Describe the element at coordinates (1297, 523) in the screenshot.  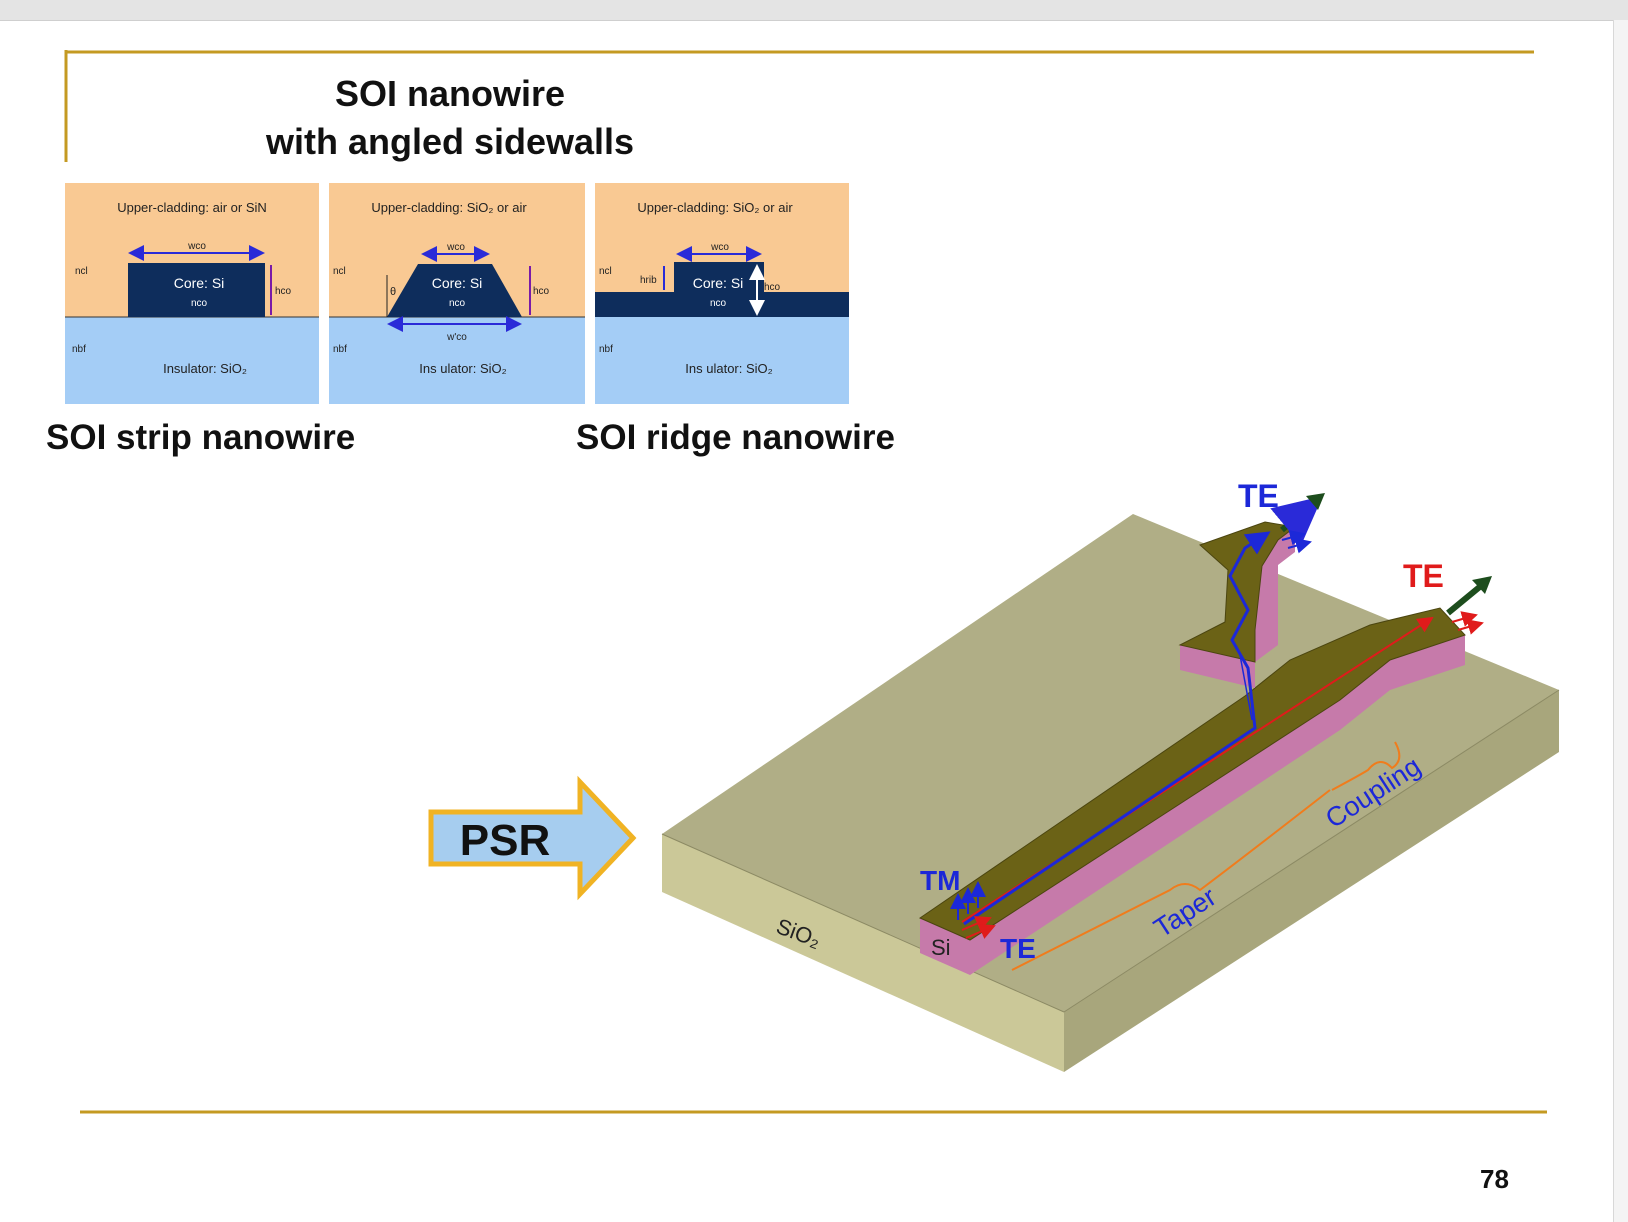
I see `output-top-arrows` at that location.